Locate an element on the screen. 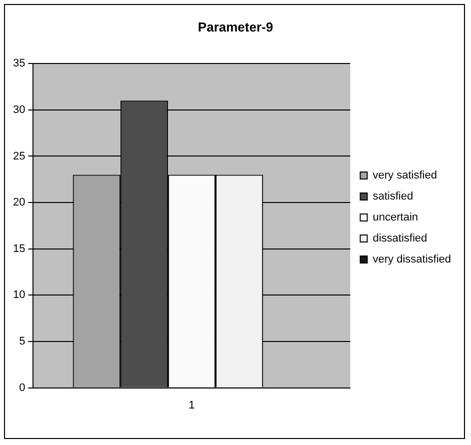 The image size is (471, 445). y-tick-label: 35 is located at coordinates (19, 64).